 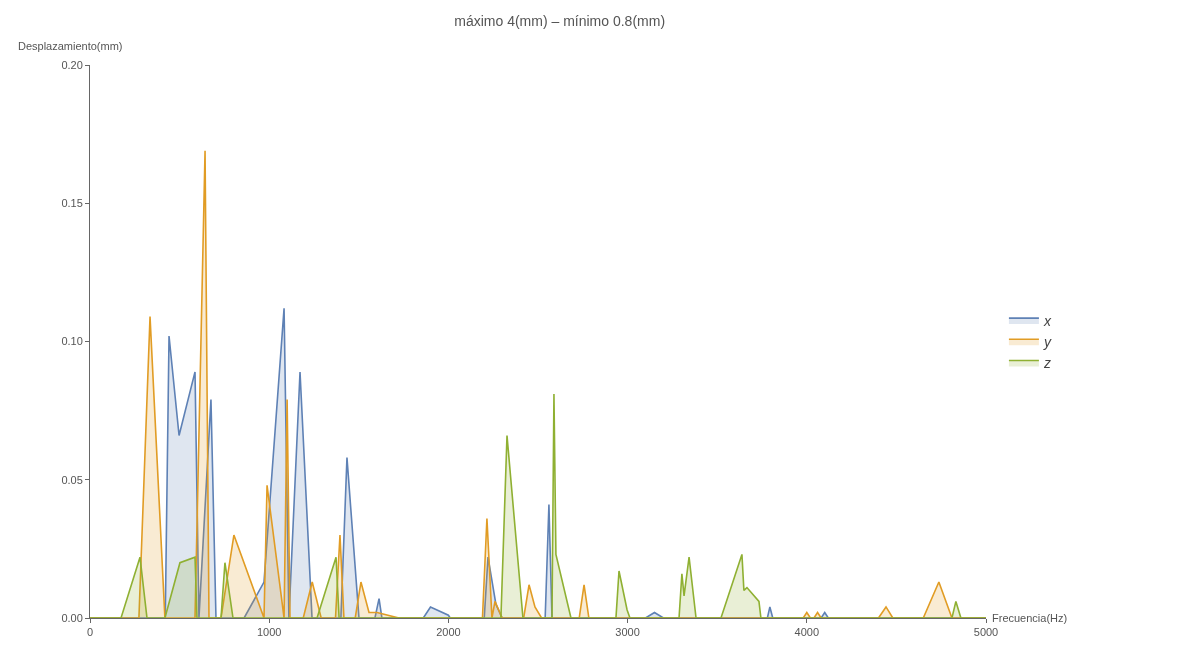 What do you see at coordinates (986, 632) in the screenshot?
I see `x-tick-label: 5000` at bounding box center [986, 632].